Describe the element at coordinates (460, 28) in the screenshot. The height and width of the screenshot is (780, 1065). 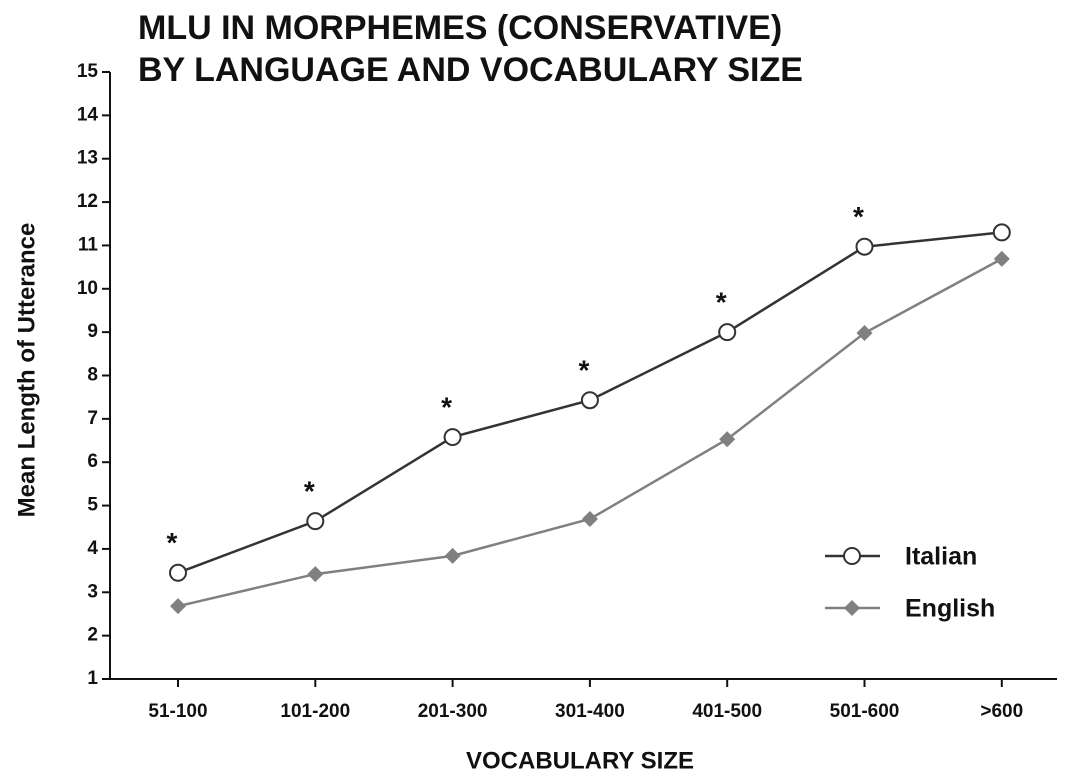
I see `chart-title: MLU IN MORPHEMES (CONSERVATIVE)` at that location.